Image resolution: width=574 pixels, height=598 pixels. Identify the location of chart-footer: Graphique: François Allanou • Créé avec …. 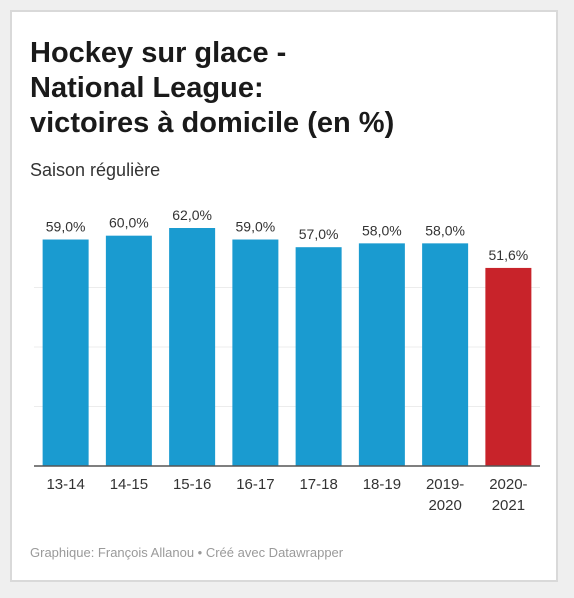
(187, 552).